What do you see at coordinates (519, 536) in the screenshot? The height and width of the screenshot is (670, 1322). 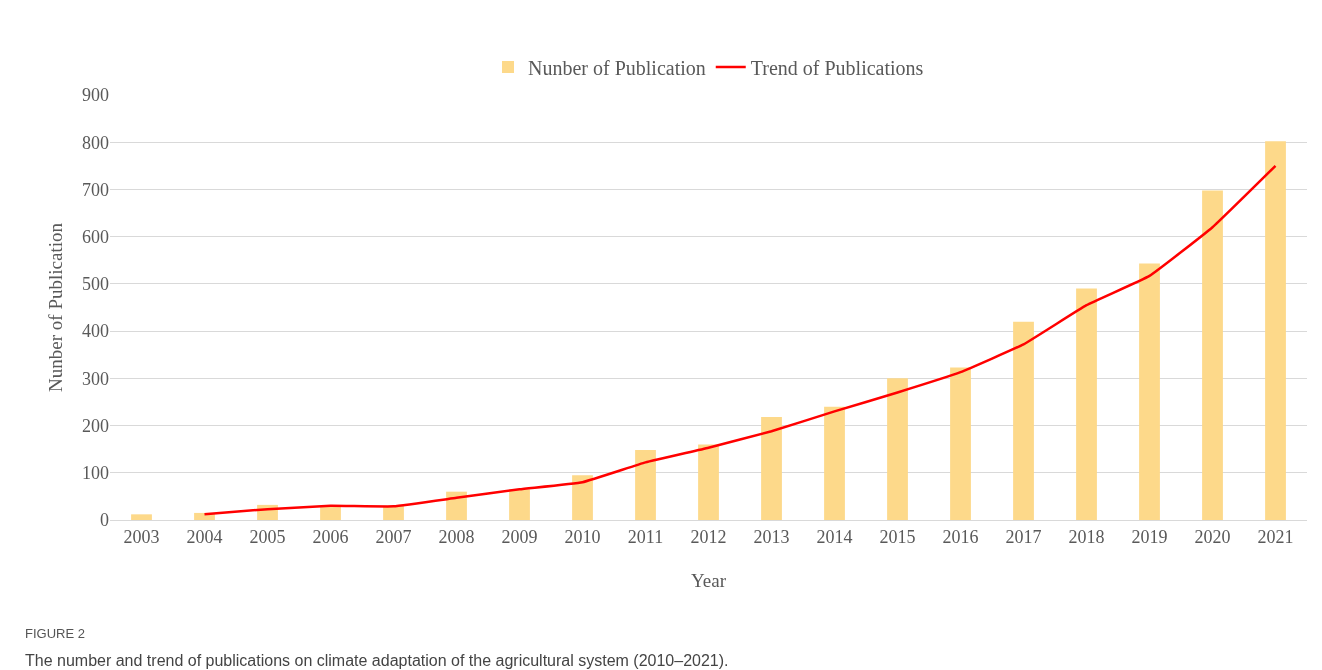 I see `x-tick-label: 2009` at bounding box center [519, 536].